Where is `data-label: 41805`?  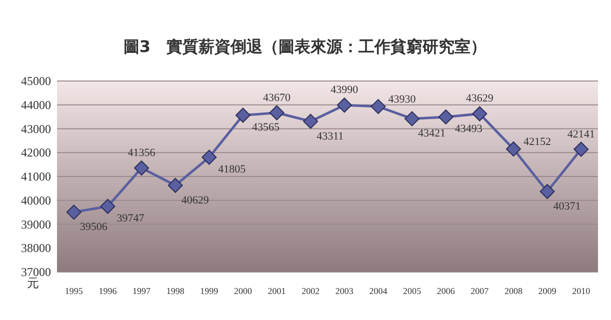 data-label: 41805 is located at coordinates (232, 169).